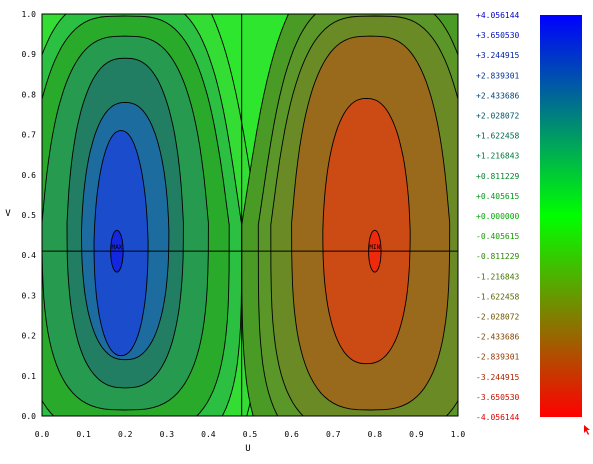  I want to click on level-label: -4.056144, so click(498, 417).